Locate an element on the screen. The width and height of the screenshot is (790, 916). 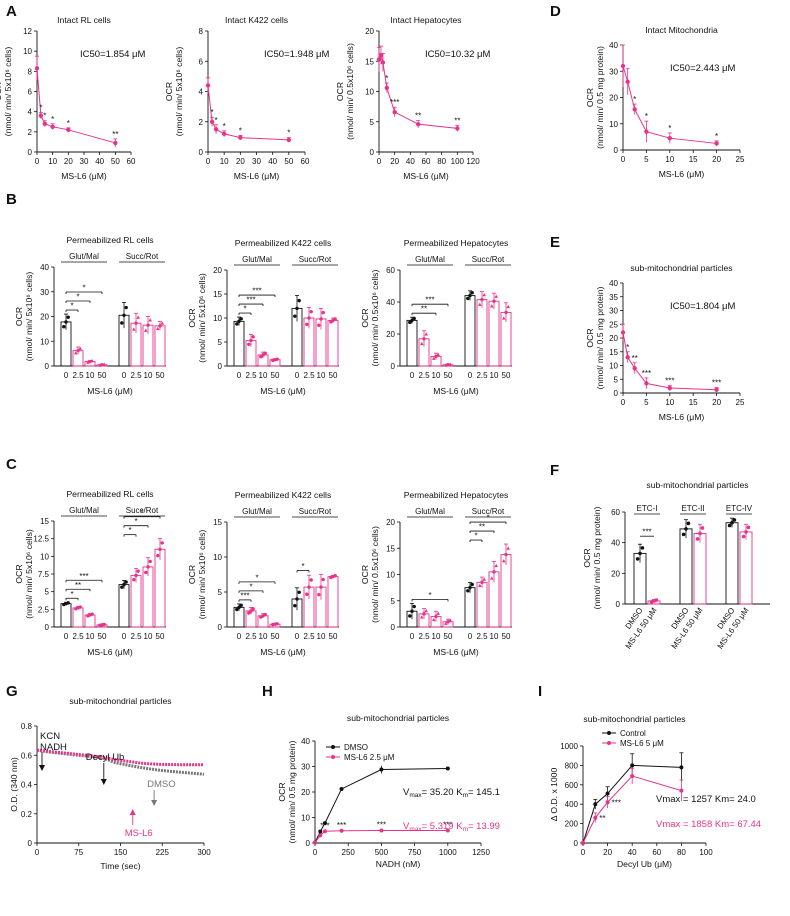
chart-g-series-dmso is located at coordinates (120, 762).